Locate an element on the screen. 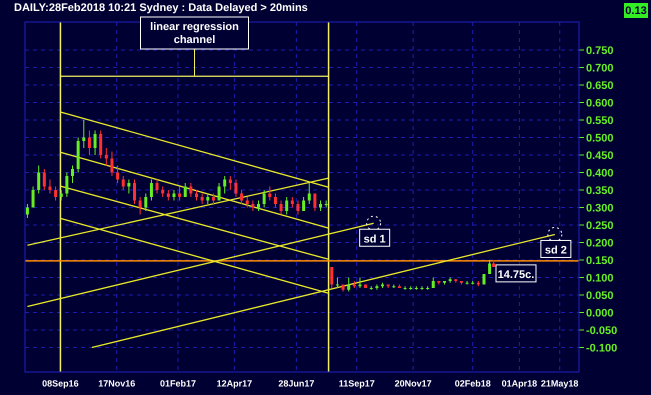  x-tick-label: 08Sep16 is located at coordinates (60, 383).